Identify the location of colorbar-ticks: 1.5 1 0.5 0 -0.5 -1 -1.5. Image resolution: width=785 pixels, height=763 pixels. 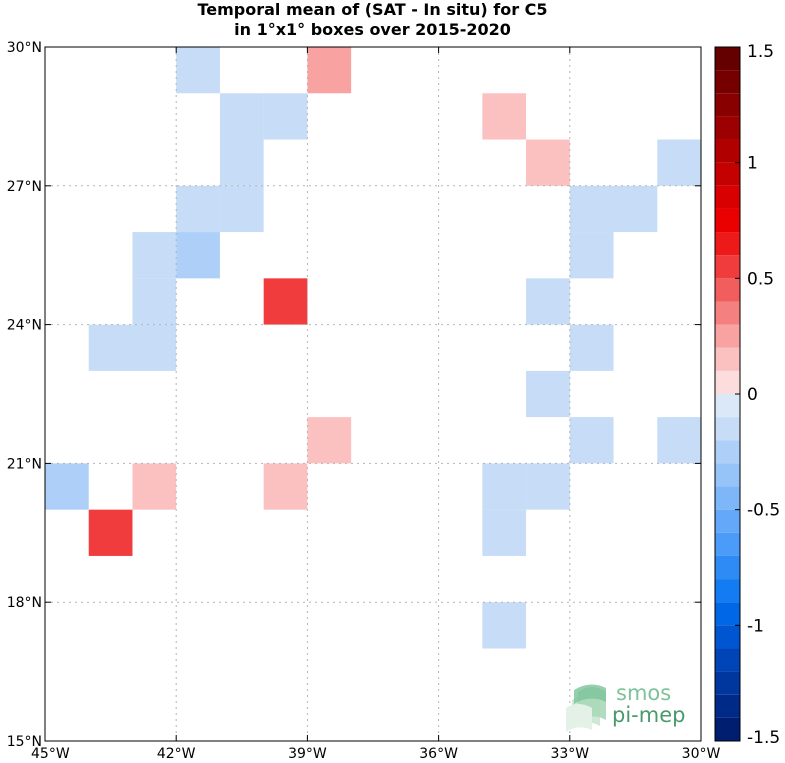
(757, 395).